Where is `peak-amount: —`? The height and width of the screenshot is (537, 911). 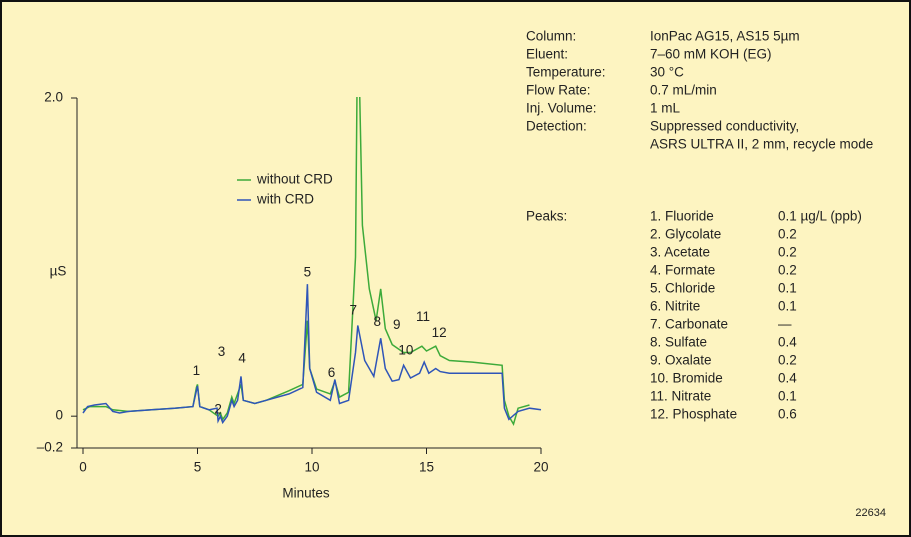
peak-amount: — is located at coordinates (785, 324).